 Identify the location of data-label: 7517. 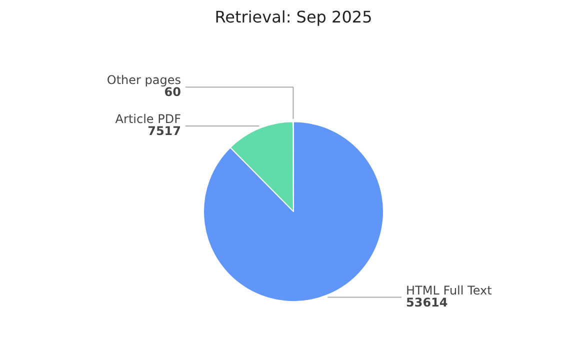
(165, 131).